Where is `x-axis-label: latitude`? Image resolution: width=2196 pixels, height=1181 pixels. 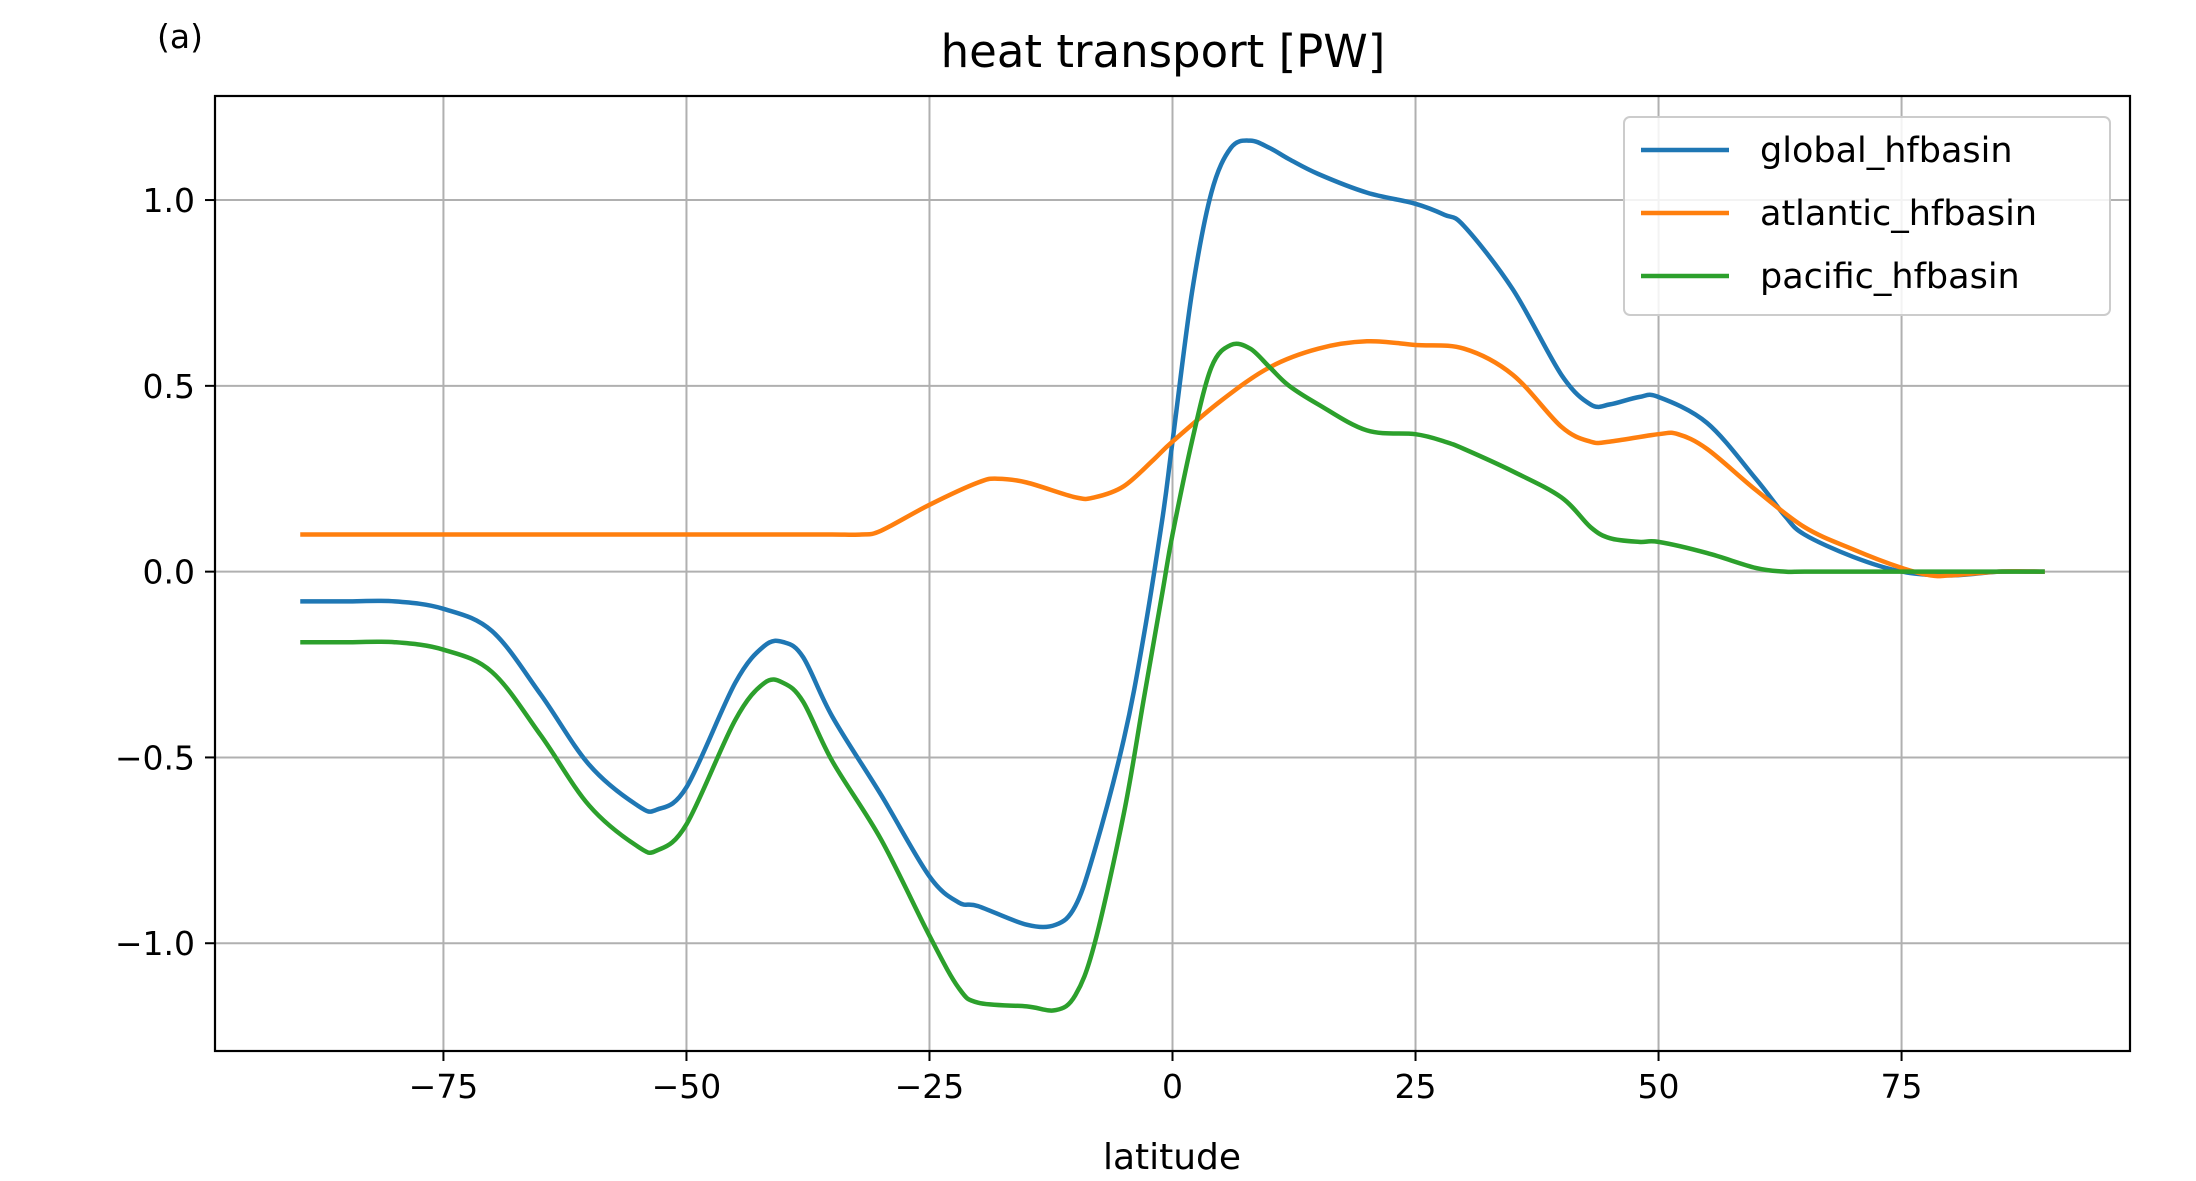
x-axis-label: latitude is located at coordinates (1172, 1157).